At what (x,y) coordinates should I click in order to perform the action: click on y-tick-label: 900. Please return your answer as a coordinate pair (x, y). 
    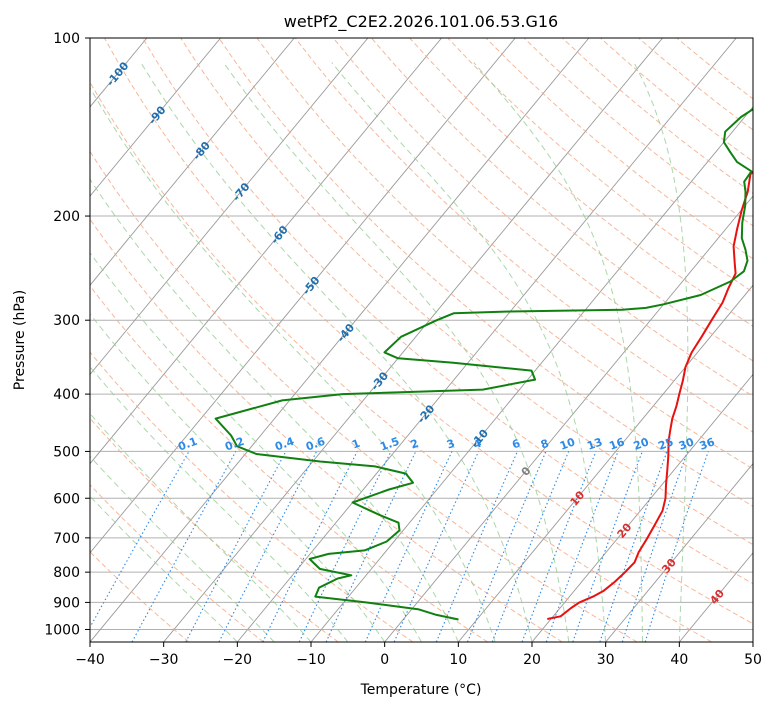
    Looking at the image, I should click on (66, 603).